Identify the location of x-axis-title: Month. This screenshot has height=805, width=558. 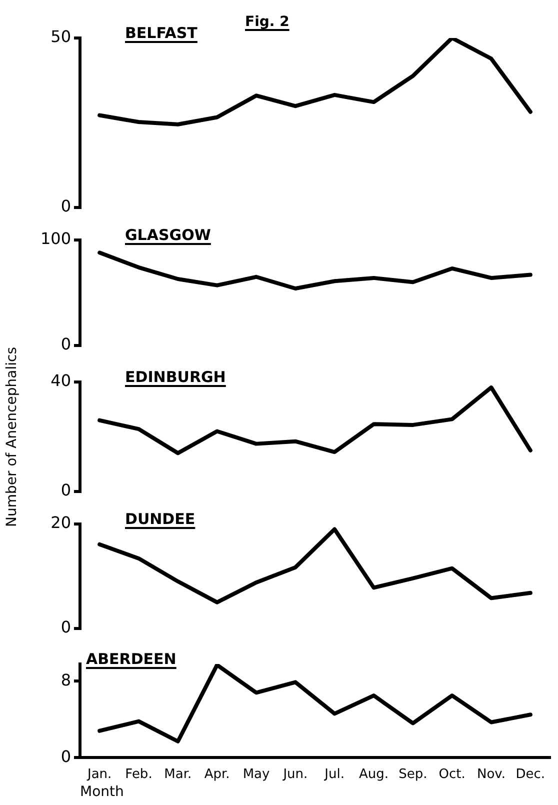
(102, 792).